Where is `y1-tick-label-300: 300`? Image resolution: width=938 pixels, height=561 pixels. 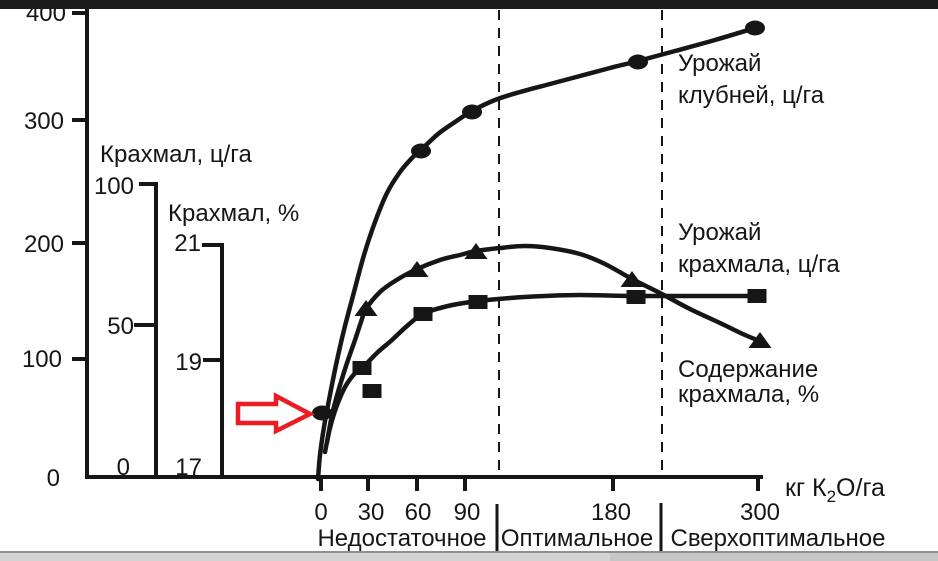 y1-tick-label-300: 300 is located at coordinates (44, 121).